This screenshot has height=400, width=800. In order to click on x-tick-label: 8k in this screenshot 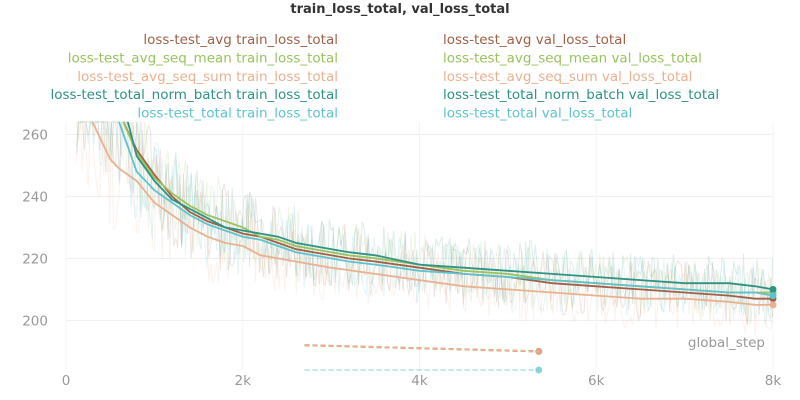, I will do `click(773, 381)`.